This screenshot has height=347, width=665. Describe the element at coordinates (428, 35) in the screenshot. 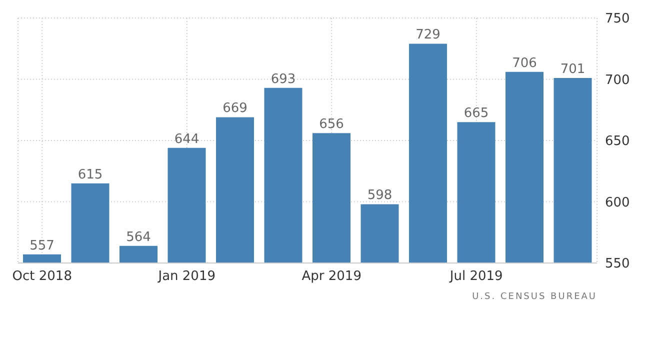

I see `data-label: 729` at that location.